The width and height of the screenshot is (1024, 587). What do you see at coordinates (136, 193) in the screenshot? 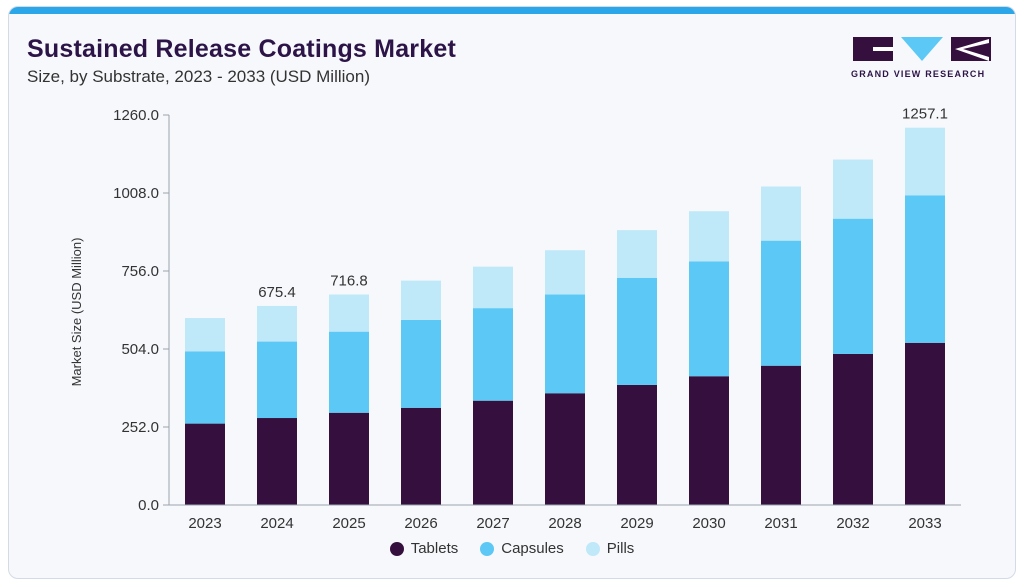
I see `y-tick-label: 1008.0` at bounding box center [136, 193].